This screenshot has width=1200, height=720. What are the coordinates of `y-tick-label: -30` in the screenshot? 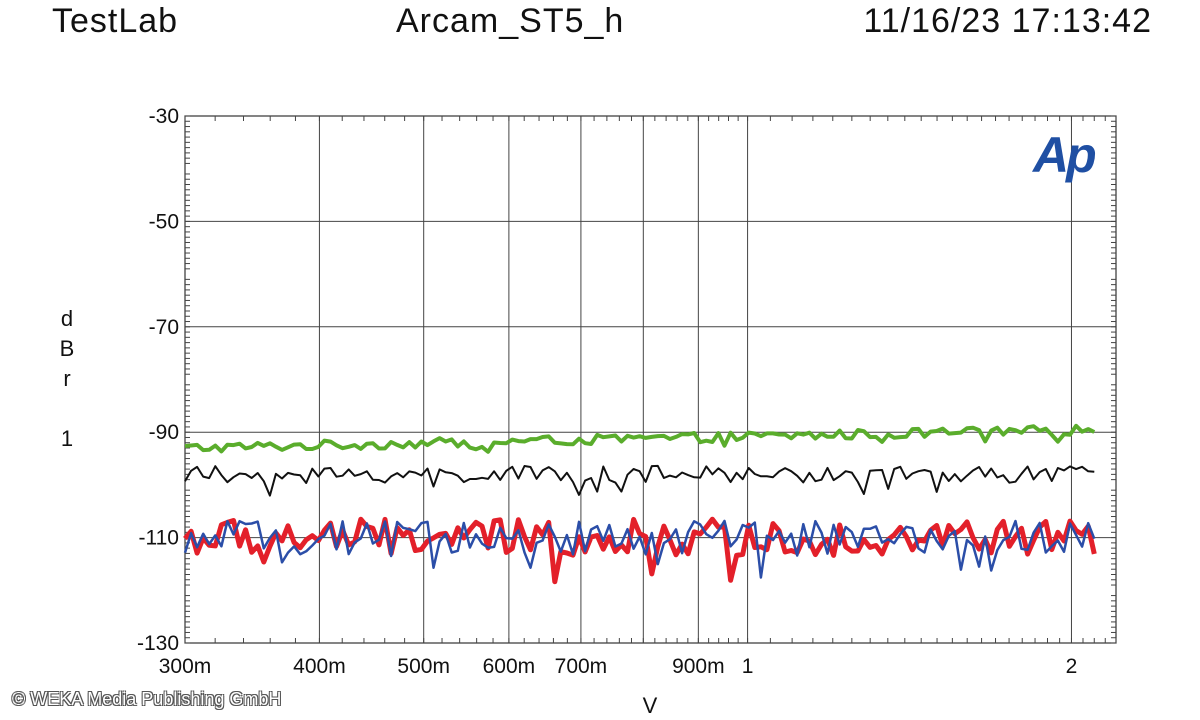 It's located at (164, 116).